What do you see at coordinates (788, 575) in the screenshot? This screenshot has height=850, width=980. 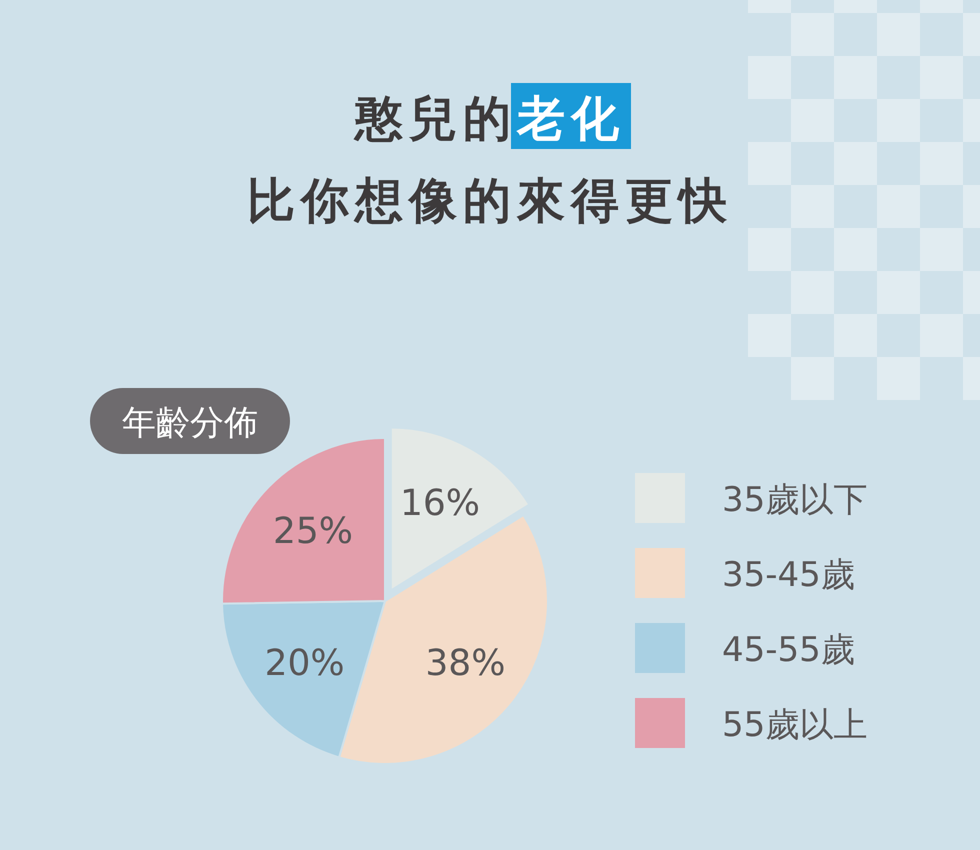 I see `legend-label: 35-45歲` at bounding box center [788, 575].